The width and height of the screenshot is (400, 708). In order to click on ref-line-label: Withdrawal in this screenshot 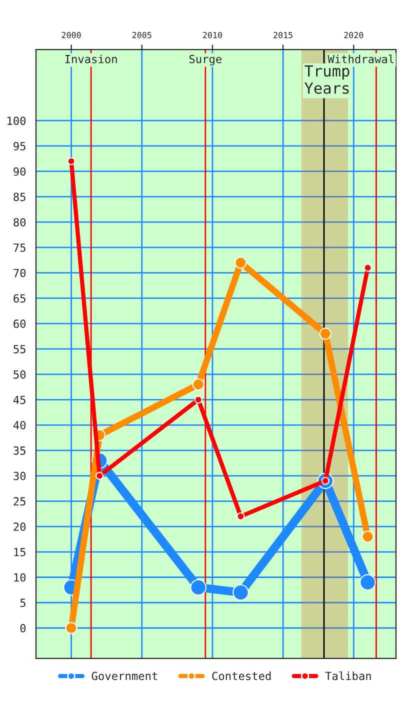, I will do `click(361, 59)`.